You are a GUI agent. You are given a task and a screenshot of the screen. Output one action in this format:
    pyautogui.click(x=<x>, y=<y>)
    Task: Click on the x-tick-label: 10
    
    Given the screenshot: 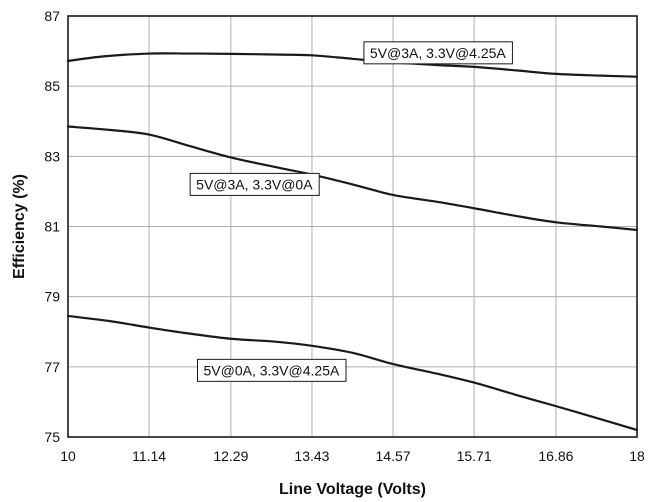 What is the action you would take?
    pyautogui.click(x=68, y=456)
    